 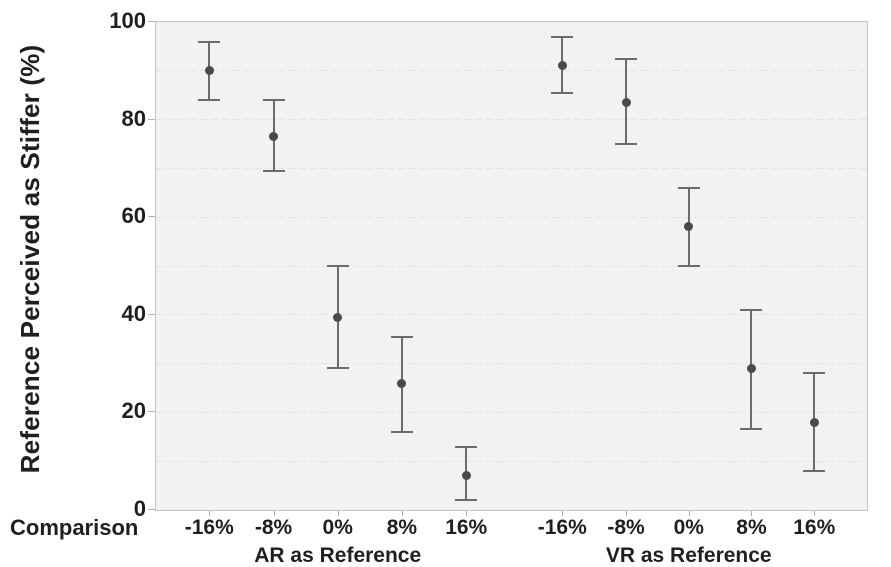 What do you see at coordinates (139, 508) in the screenshot?
I see `y-tick-label: 0` at bounding box center [139, 508].